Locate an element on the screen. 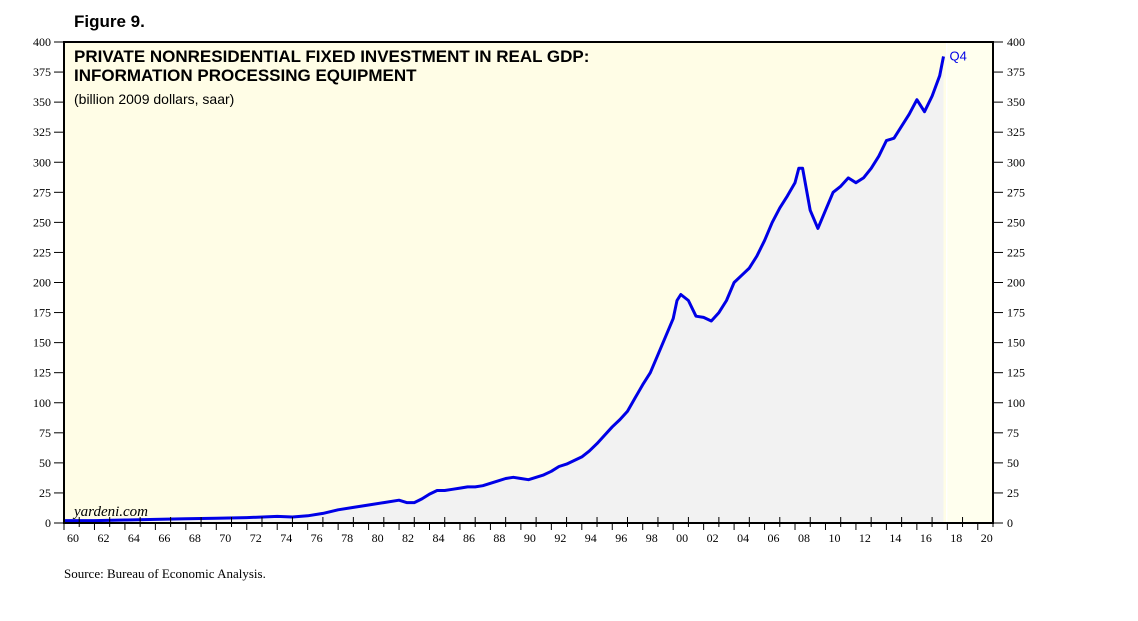 The height and width of the screenshot is (621, 1138). y-tick-label-left-175: 175 is located at coordinates (42, 313).